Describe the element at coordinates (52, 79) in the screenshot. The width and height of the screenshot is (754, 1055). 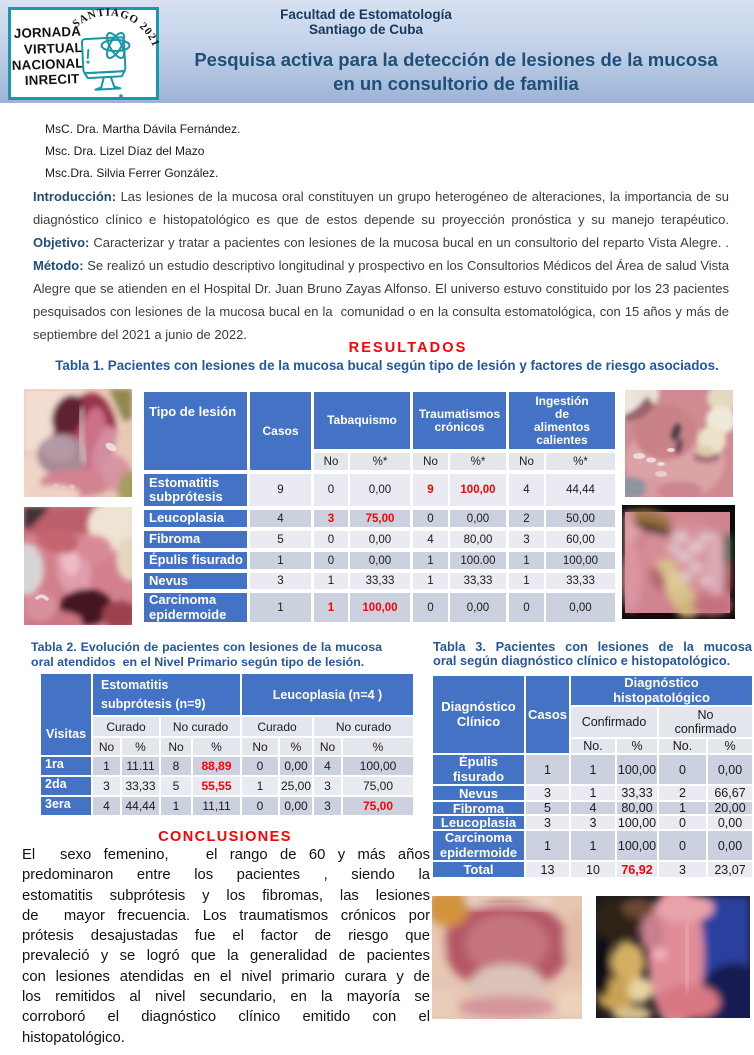
I see `svg-text: INRECIT` at that location.